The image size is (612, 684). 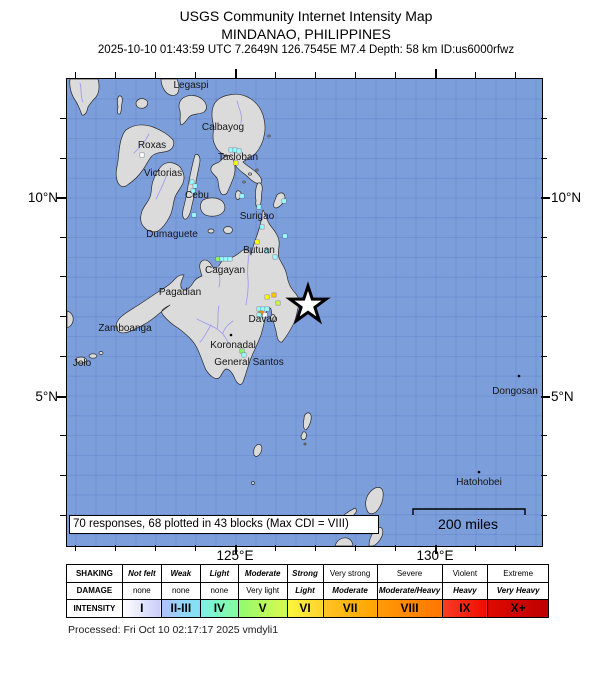 I want to click on rivers, so click(x=165, y=214).